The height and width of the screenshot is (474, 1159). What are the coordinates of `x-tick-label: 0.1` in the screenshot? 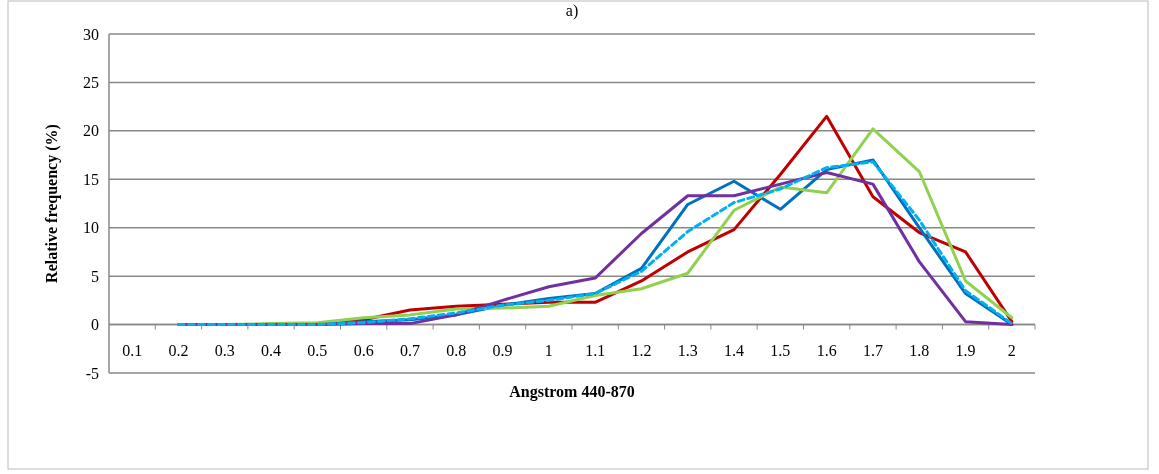 It's located at (132, 350).